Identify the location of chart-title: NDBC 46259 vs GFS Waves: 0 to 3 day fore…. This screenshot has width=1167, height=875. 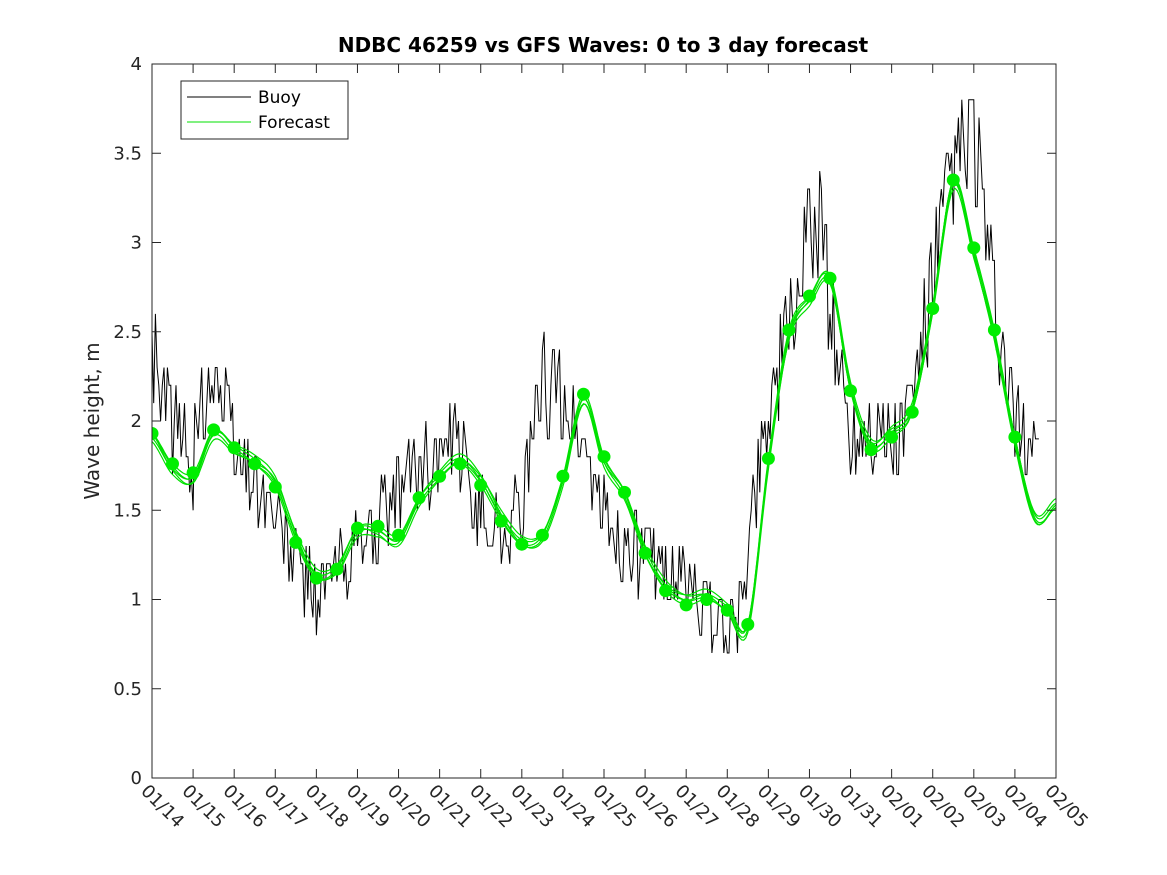
(603, 45).